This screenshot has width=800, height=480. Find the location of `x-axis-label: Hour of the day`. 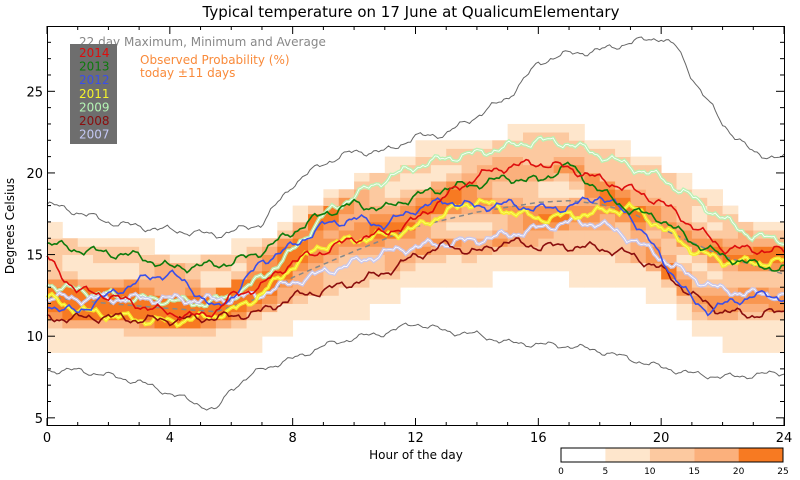

x-axis-label: Hour of the day is located at coordinates (416, 455).